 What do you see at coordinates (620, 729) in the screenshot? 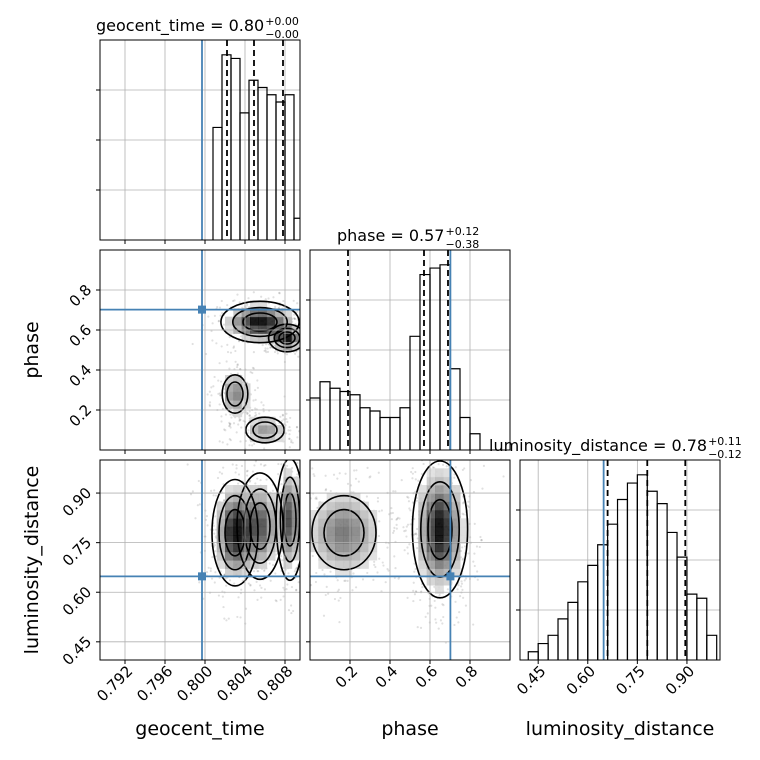
I see `hist-luminosity_distance-xlabel: luminosity_distance` at bounding box center [620, 729].